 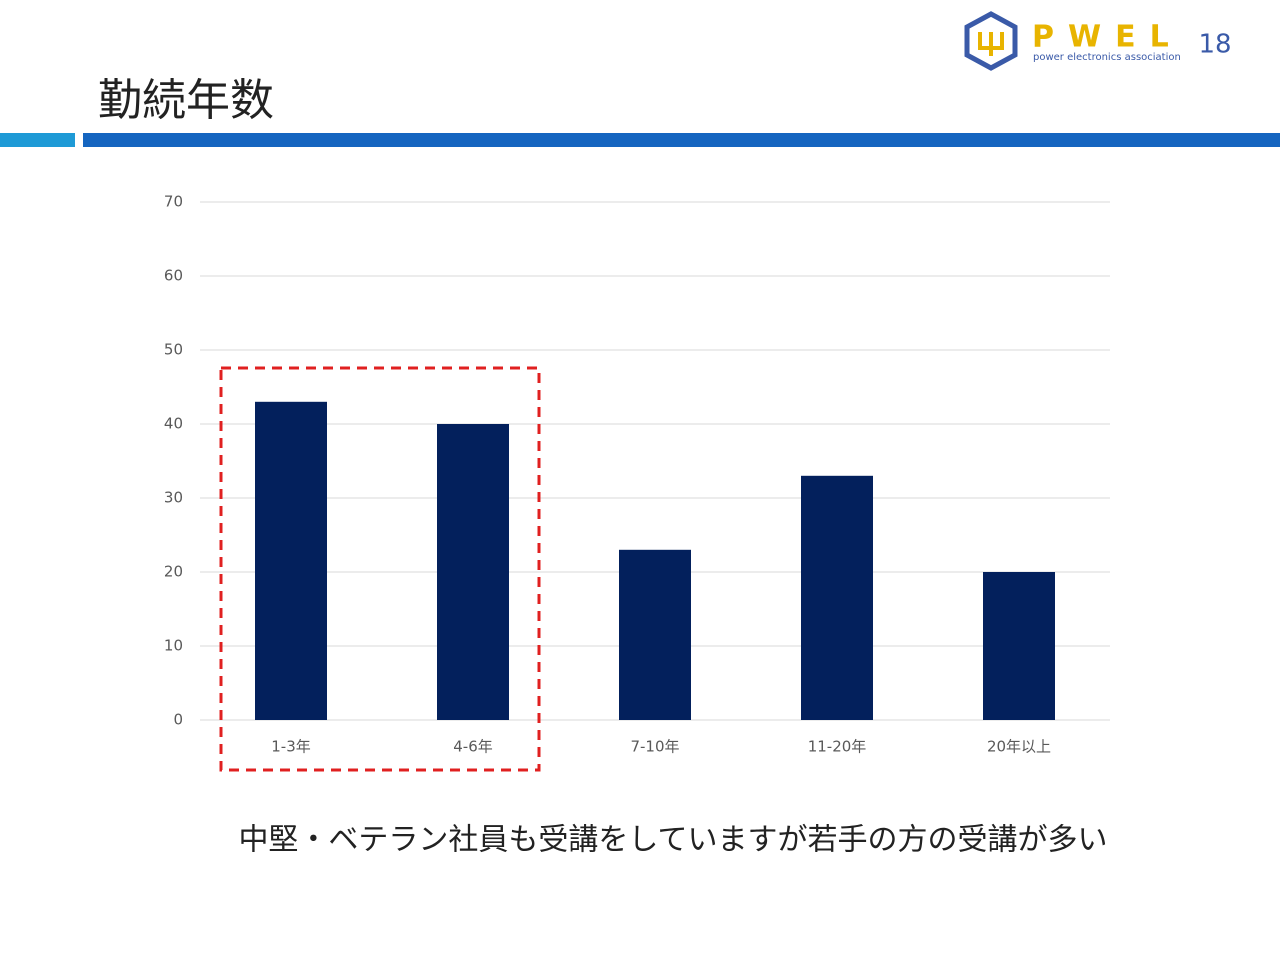 I want to click on header-bar, so click(x=681, y=140).